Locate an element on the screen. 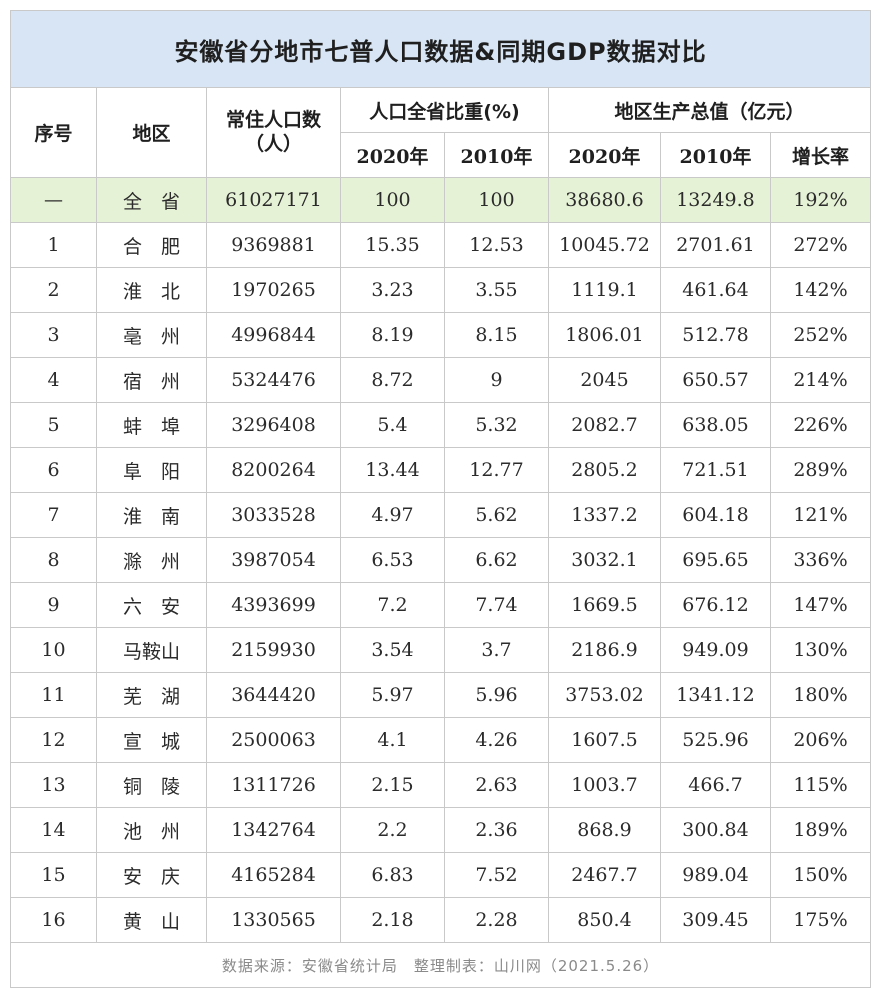 This screenshot has height=1000, width=882. cell-gdp-2020: 2467.7 is located at coordinates (604, 875).